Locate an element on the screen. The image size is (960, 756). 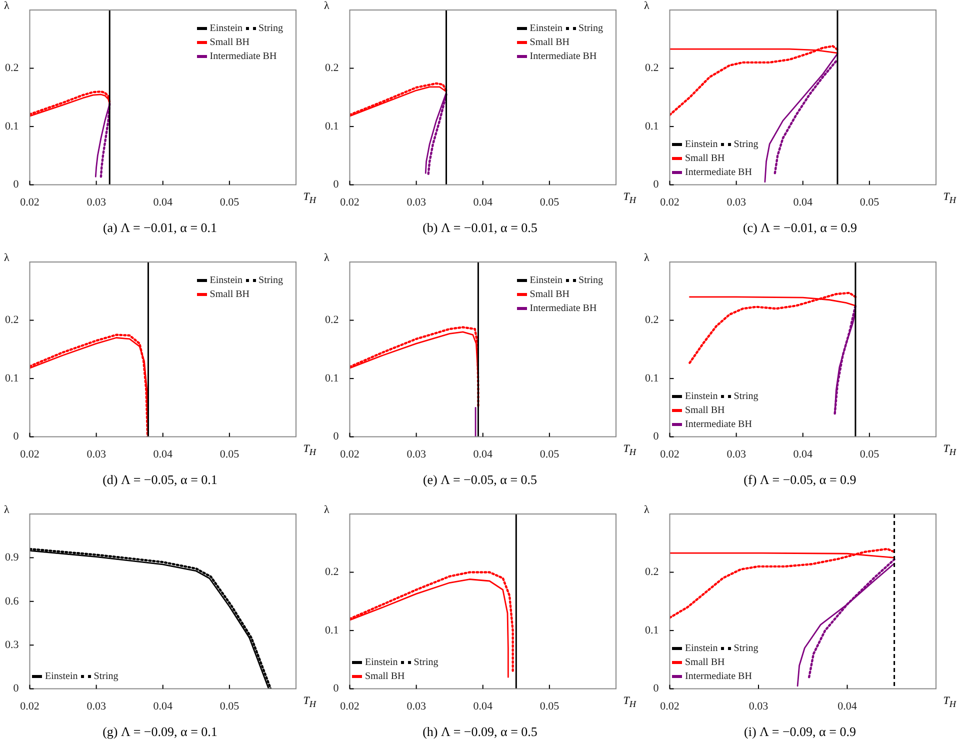
text: (h) Λ = −0.09, α = 0.5 is located at coordinates (480, 732).